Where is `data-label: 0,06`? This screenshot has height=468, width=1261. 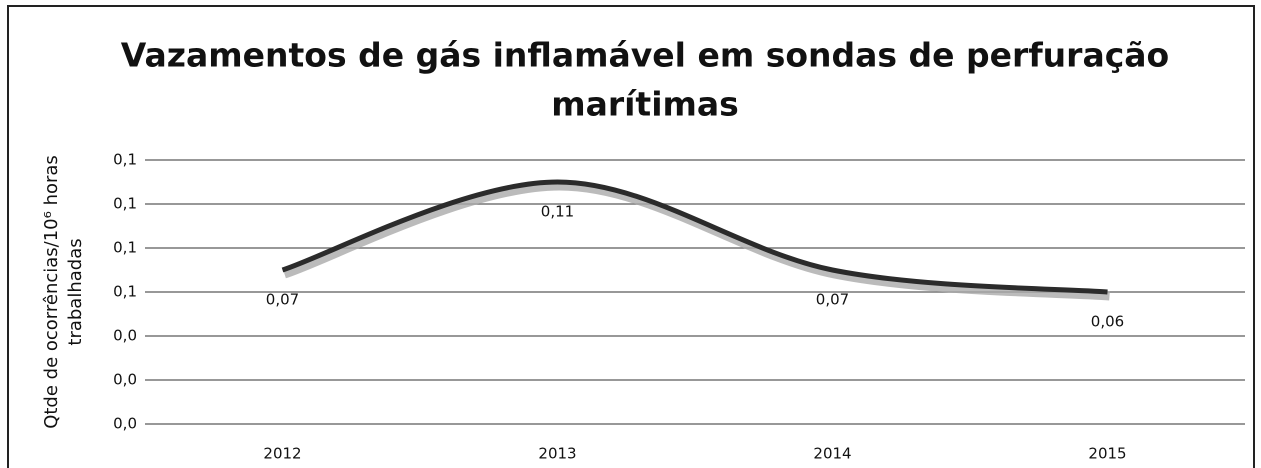 data-label: 0,06 is located at coordinates (1107, 322).